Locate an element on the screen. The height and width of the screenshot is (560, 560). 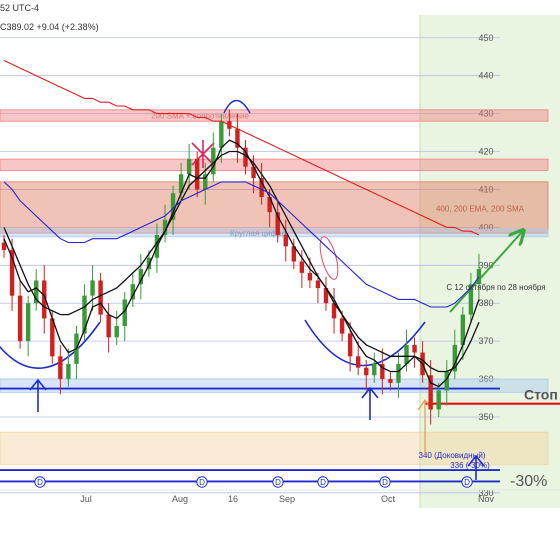
up-arrow-left is located at coordinates (38, 395).